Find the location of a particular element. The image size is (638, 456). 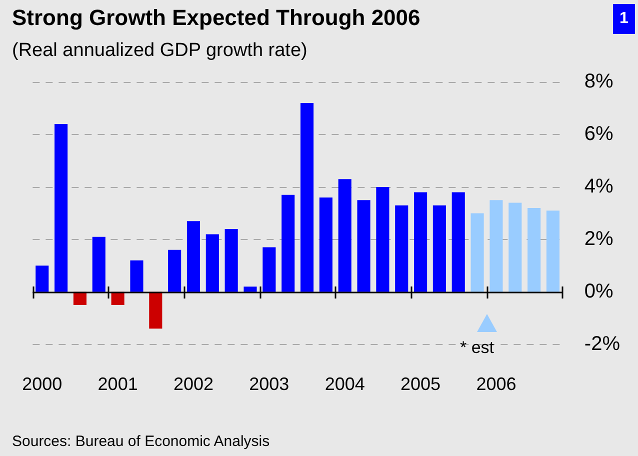

source-note: Sources: Bureau of Economic Analysis is located at coordinates (141, 441).